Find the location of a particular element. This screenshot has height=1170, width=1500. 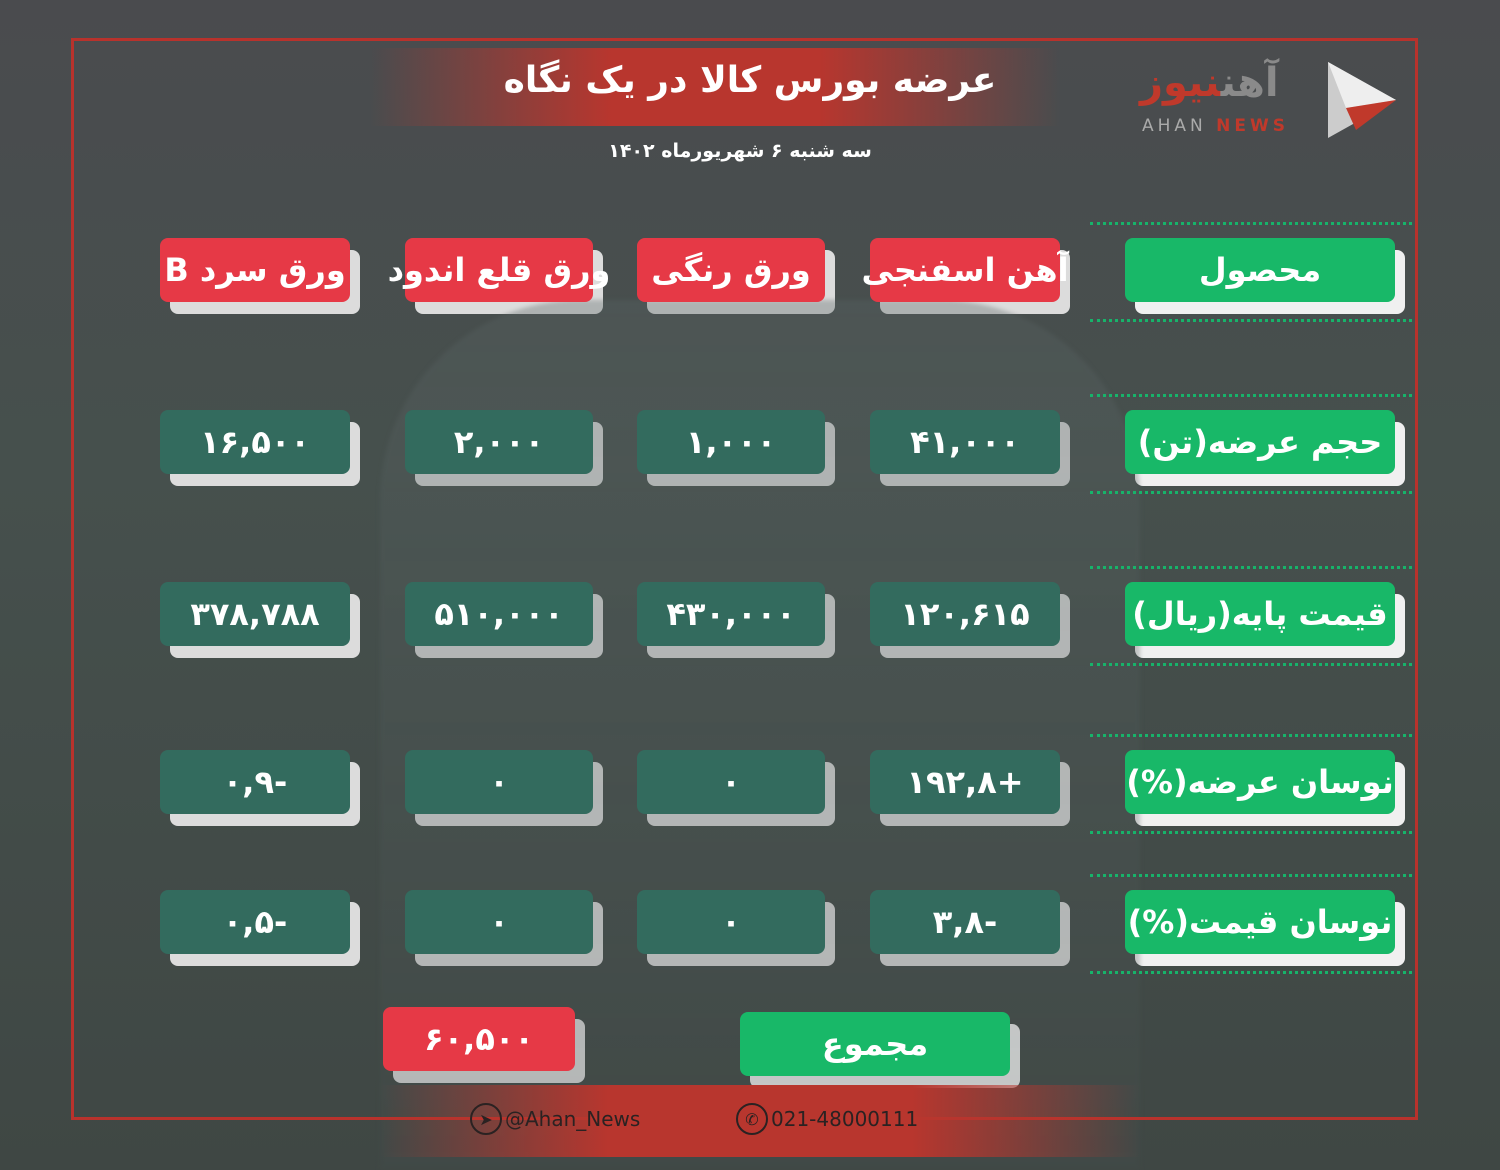

cell-text: ۶۰,۵۰۰ is located at coordinates (479, 1039).